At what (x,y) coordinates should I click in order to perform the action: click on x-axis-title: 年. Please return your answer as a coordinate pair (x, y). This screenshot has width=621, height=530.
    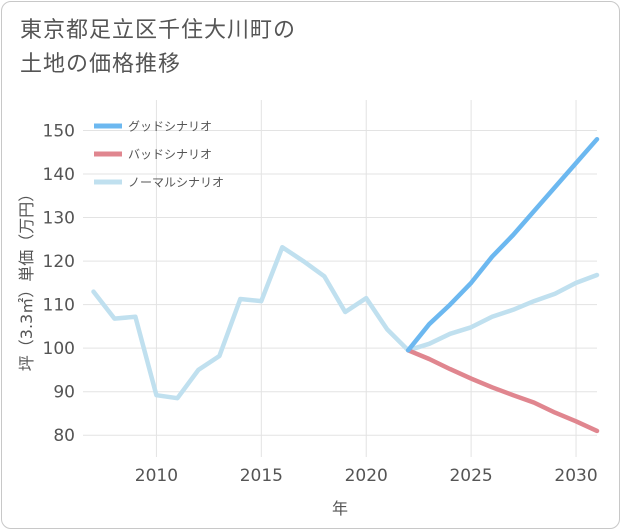
    Looking at the image, I should click on (340, 508).